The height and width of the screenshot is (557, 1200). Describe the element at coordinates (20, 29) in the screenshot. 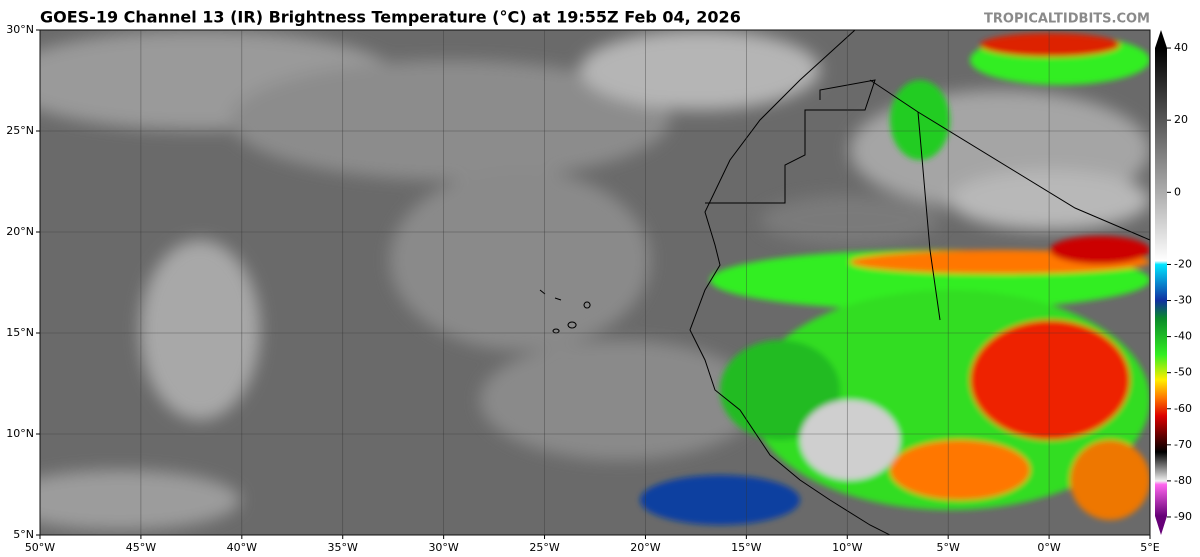

I see `y-tick-label: 30°N` at that location.